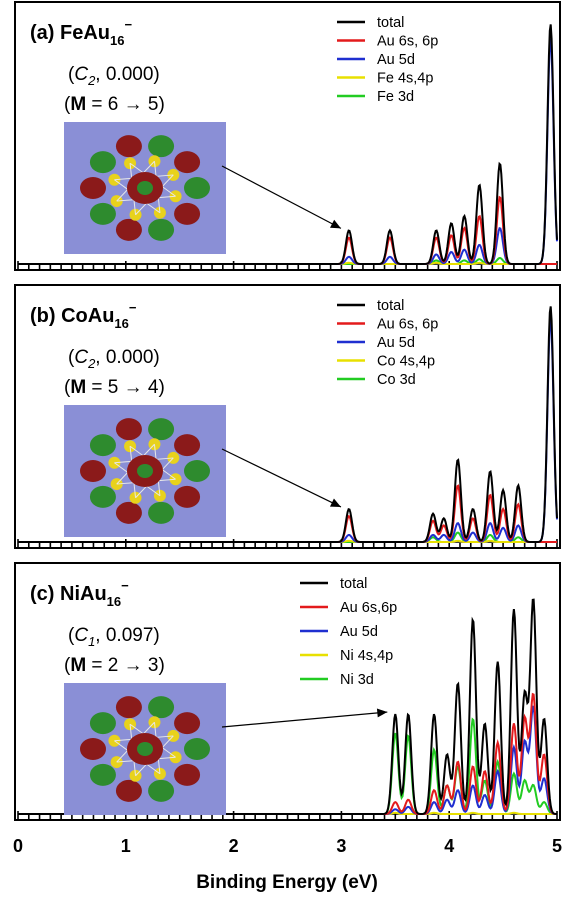 The image size is (565, 898). What do you see at coordinates (68, 594) in the screenshot?
I see `panel-label-text: (c) NiAu` at bounding box center [68, 594].